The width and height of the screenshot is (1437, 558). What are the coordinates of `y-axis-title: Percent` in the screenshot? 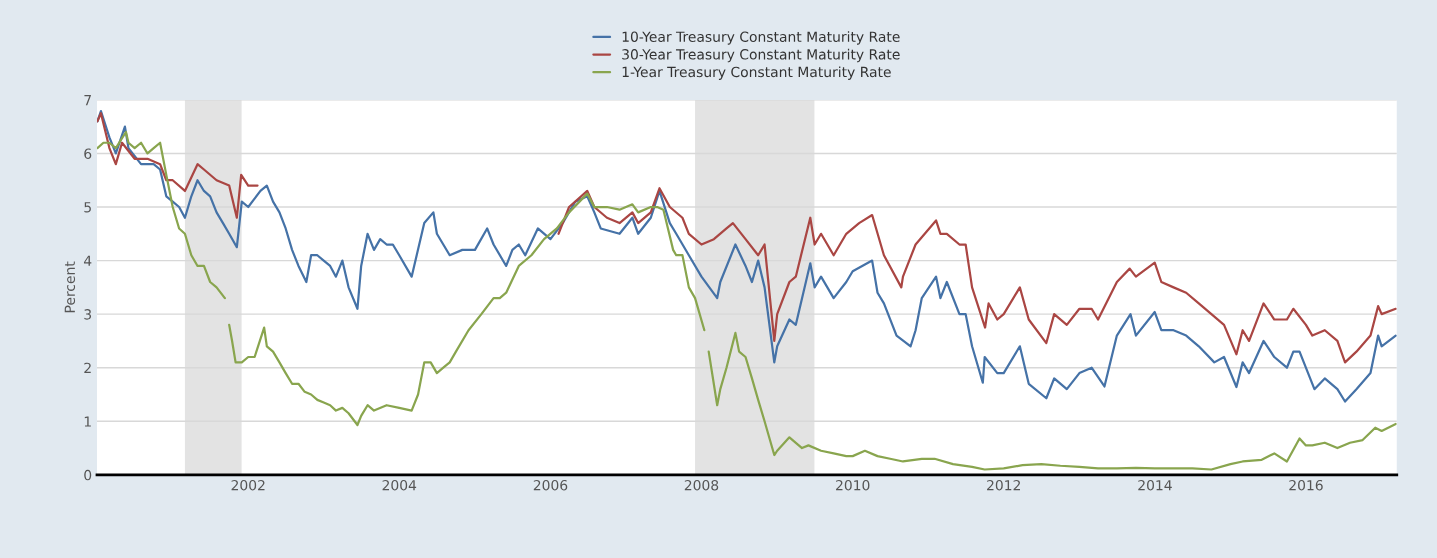 It's located at (70, 287).